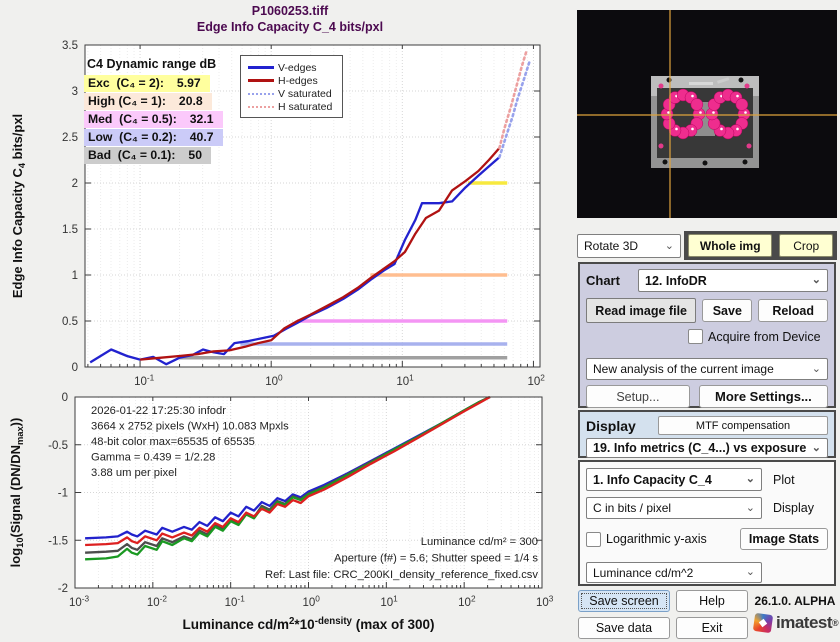  I want to click on svg-text: 1.5, so click(70, 230).